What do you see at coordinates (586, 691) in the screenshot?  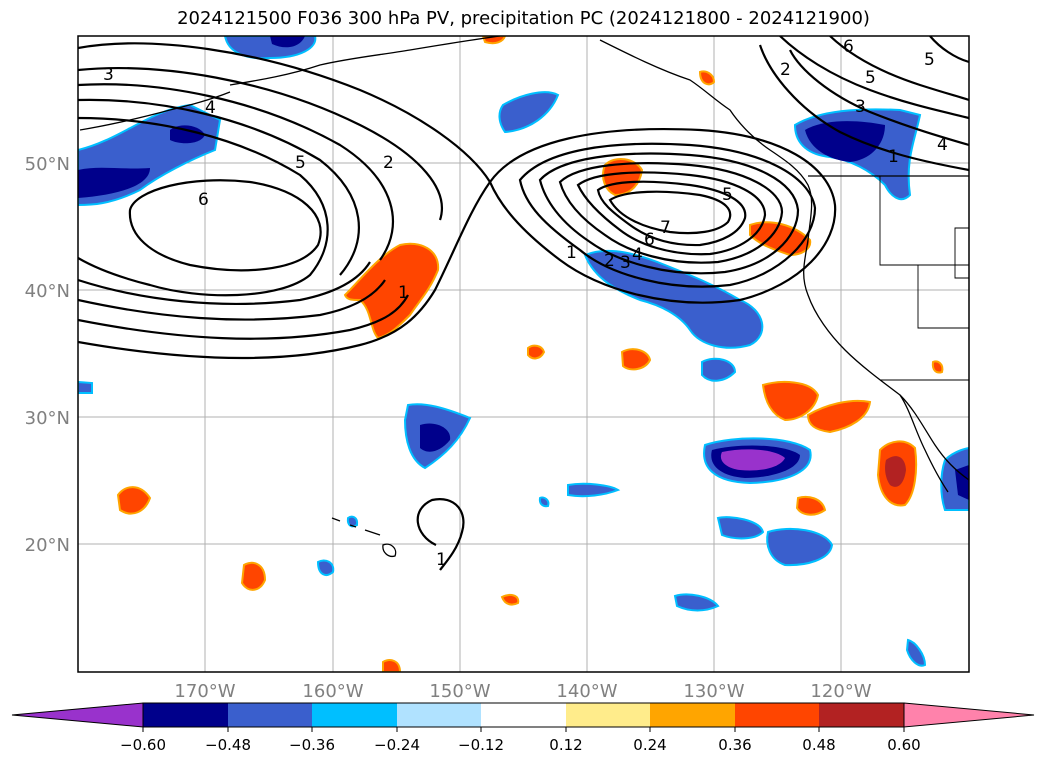 I see `lon-label: 140°W` at bounding box center [586, 691].